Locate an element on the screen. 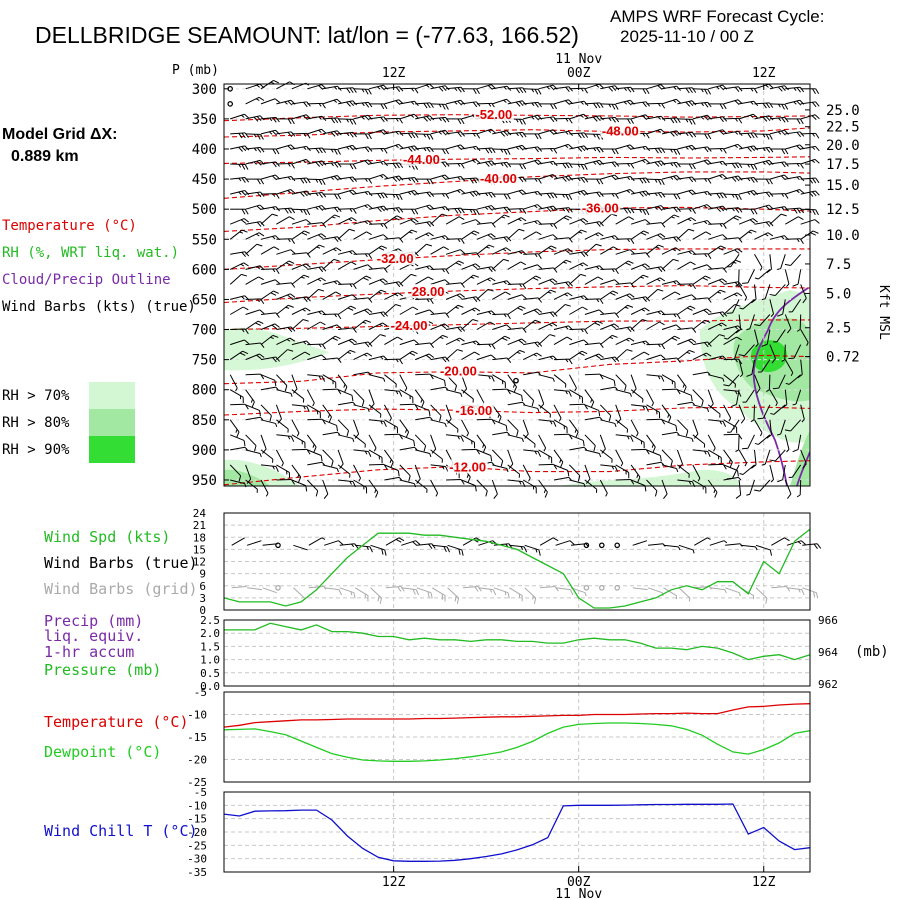 This screenshot has width=900, height=900. wind-barb-802-staff is located at coordinates (299, 405).